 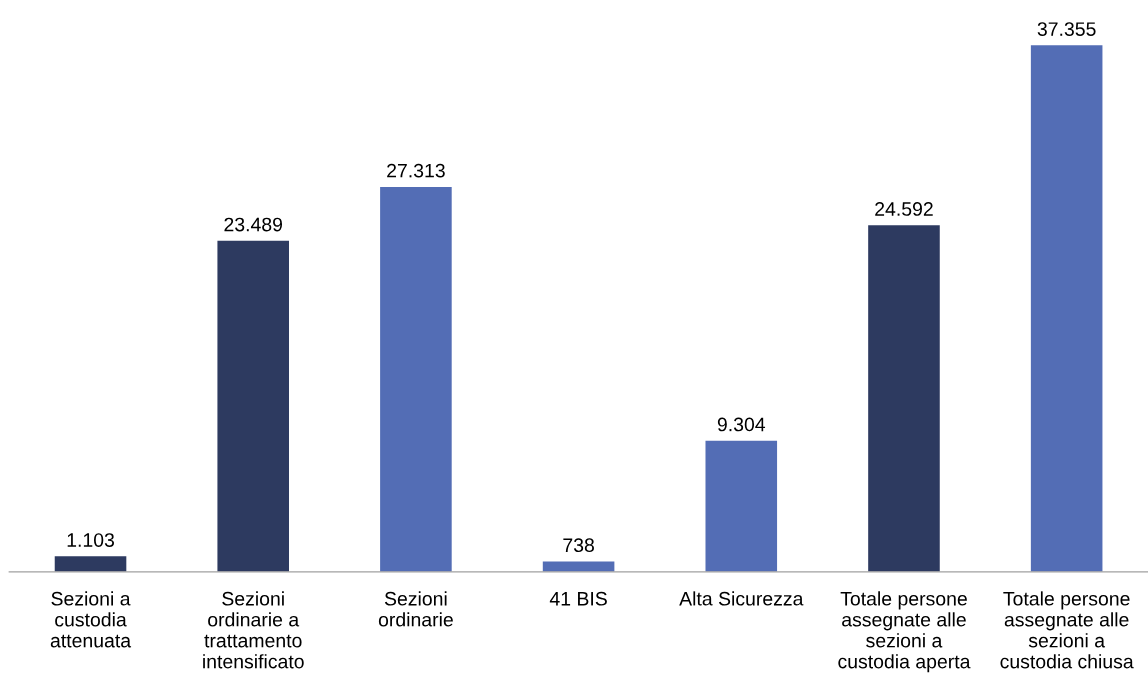 What do you see at coordinates (1067, 630) in the screenshot?
I see `x-tick-label: Totale persone assegnate alle sezioni a custodia chiusa` at bounding box center [1067, 630].